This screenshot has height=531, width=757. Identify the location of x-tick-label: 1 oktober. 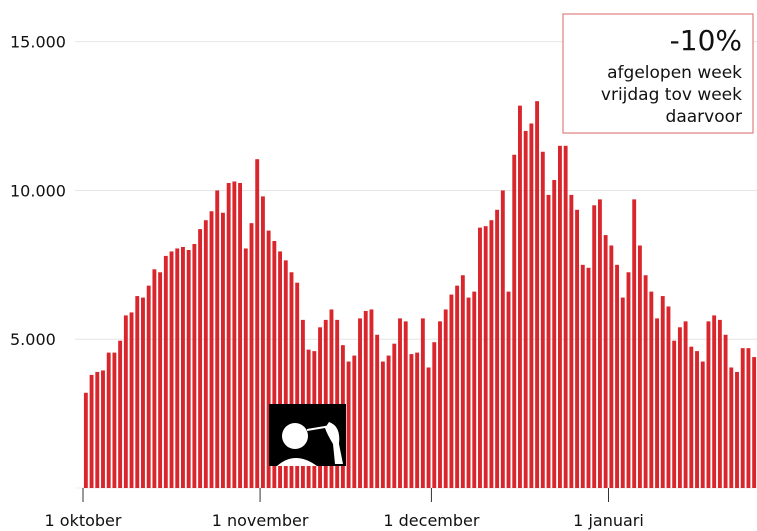
(83, 520).